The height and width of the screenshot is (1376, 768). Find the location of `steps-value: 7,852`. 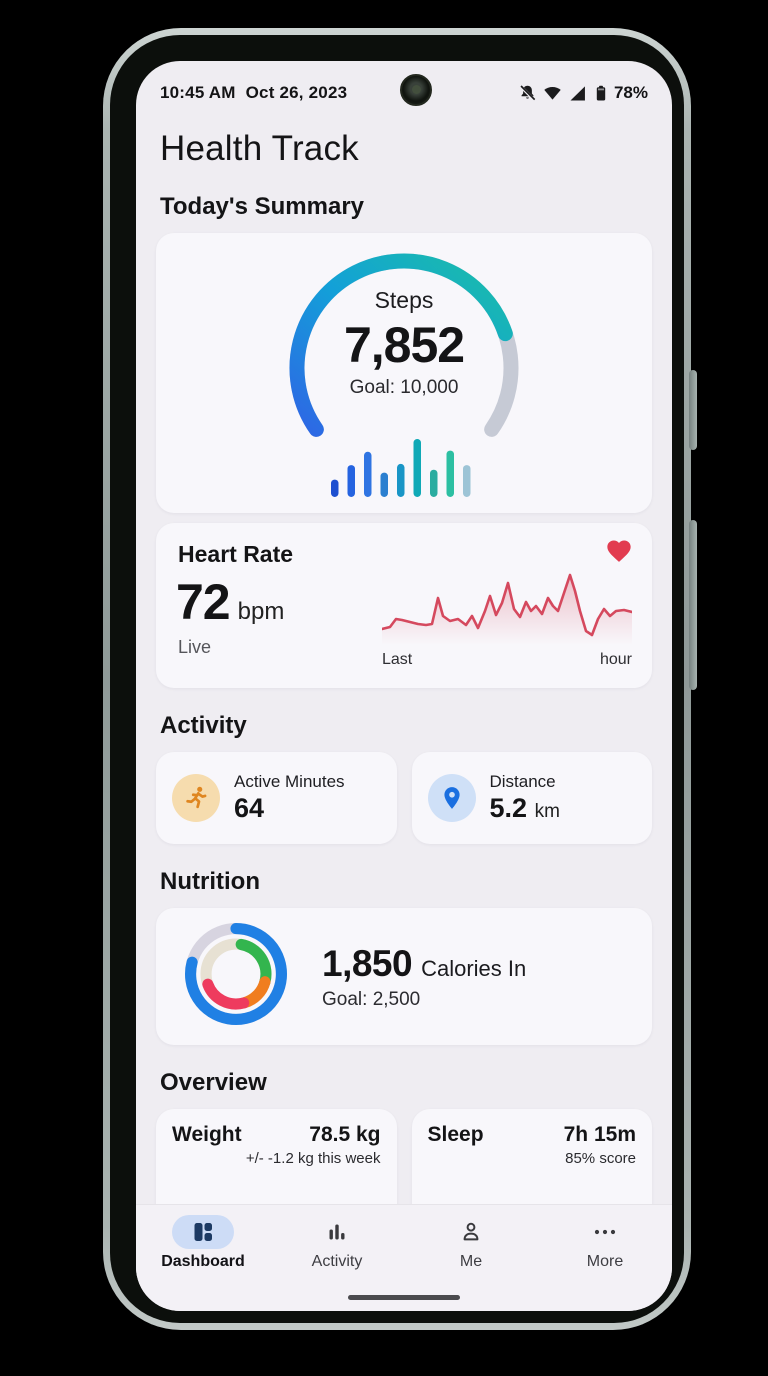

steps-value: 7,852 is located at coordinates (404, 345).